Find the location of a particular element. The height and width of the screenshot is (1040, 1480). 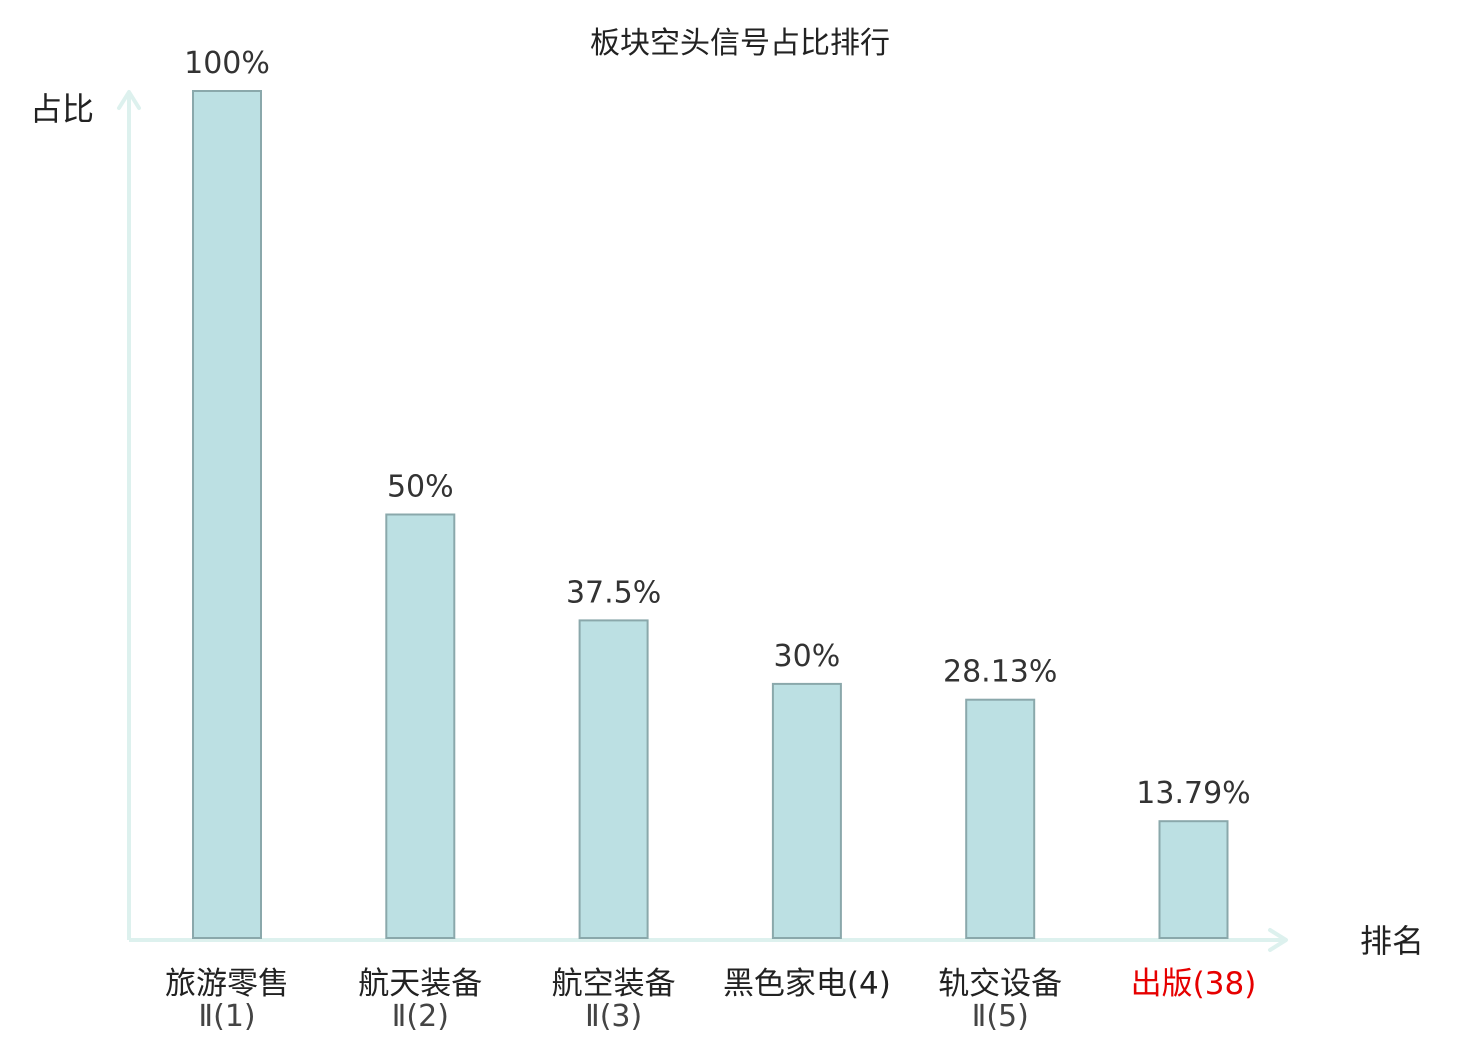

x-axis-label: 排名 is located at coordinates (1392, 941).